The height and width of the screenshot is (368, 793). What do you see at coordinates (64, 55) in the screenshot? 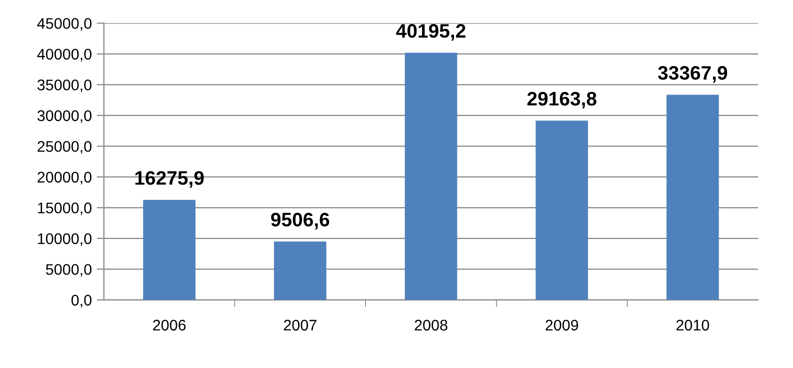
I see `y-tick-label: 40000,0` at bounding box center [64, 55].